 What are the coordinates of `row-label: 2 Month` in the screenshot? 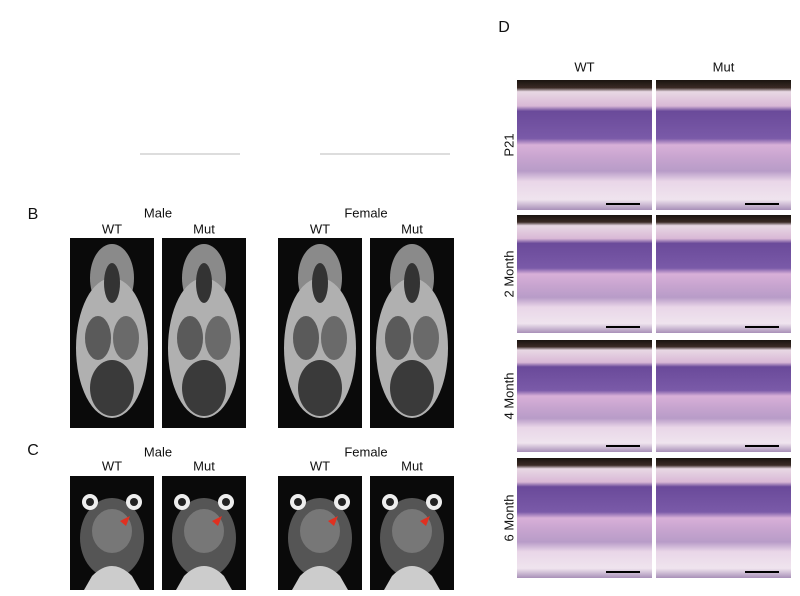 It's located at (508, 274).